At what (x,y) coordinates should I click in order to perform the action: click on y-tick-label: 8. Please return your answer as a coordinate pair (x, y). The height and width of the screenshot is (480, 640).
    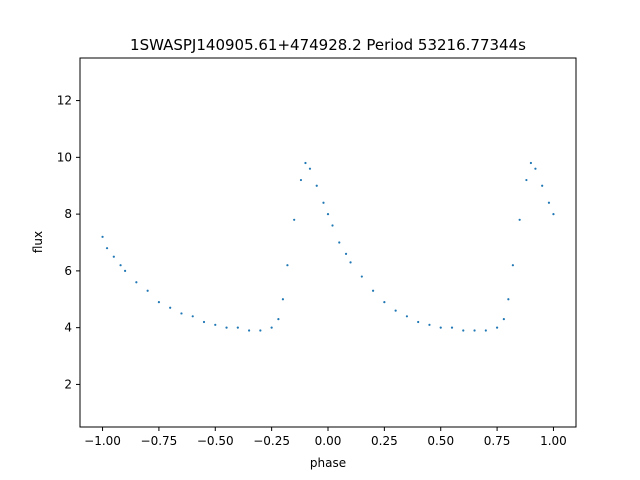
    Looking at the image, I should click on (68, 214).